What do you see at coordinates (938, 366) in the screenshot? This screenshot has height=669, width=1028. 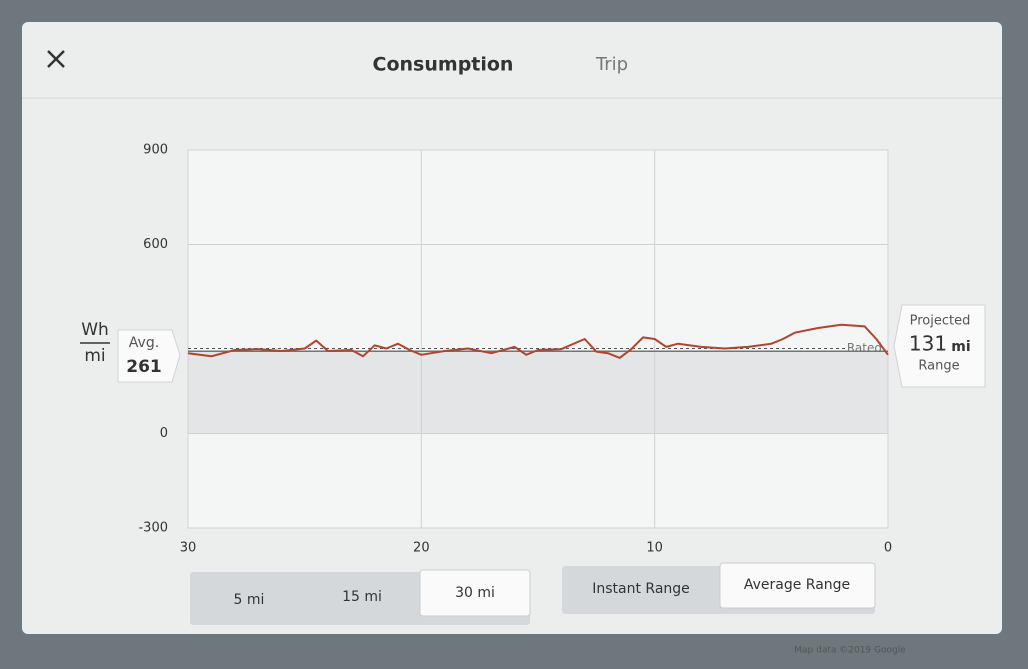 I see `projected-caption: Range` at bounding box center [938, 366].